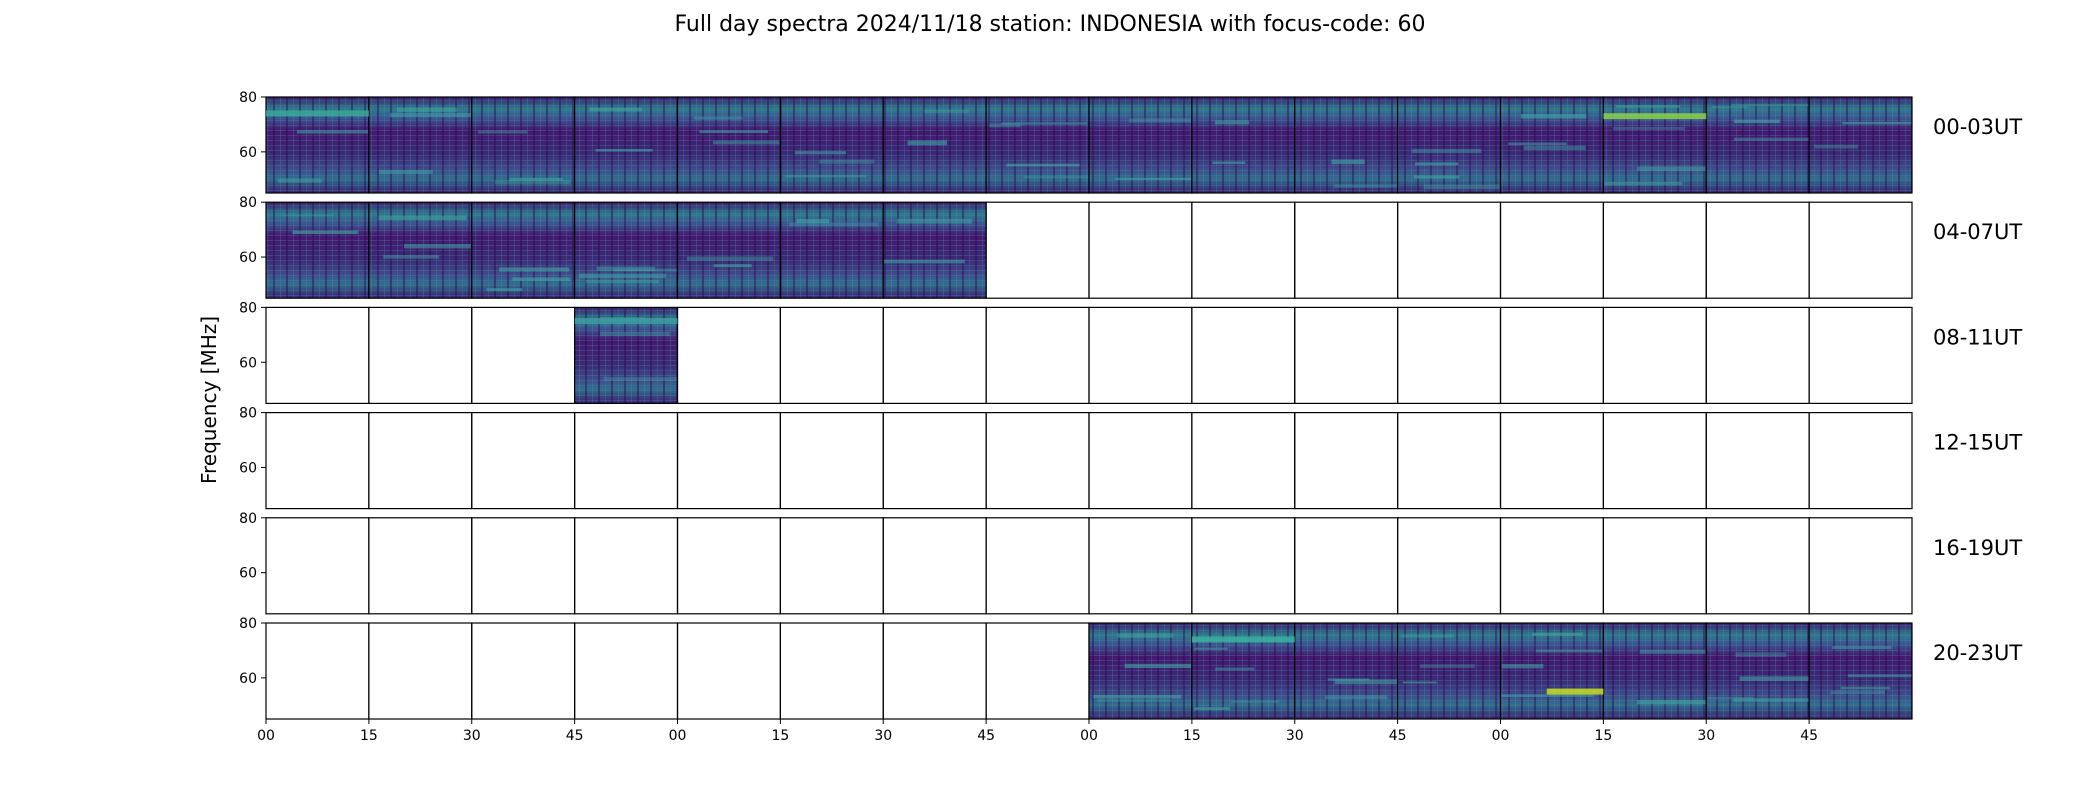  I want to click on x-tick-label: 30, so click(883, 736).